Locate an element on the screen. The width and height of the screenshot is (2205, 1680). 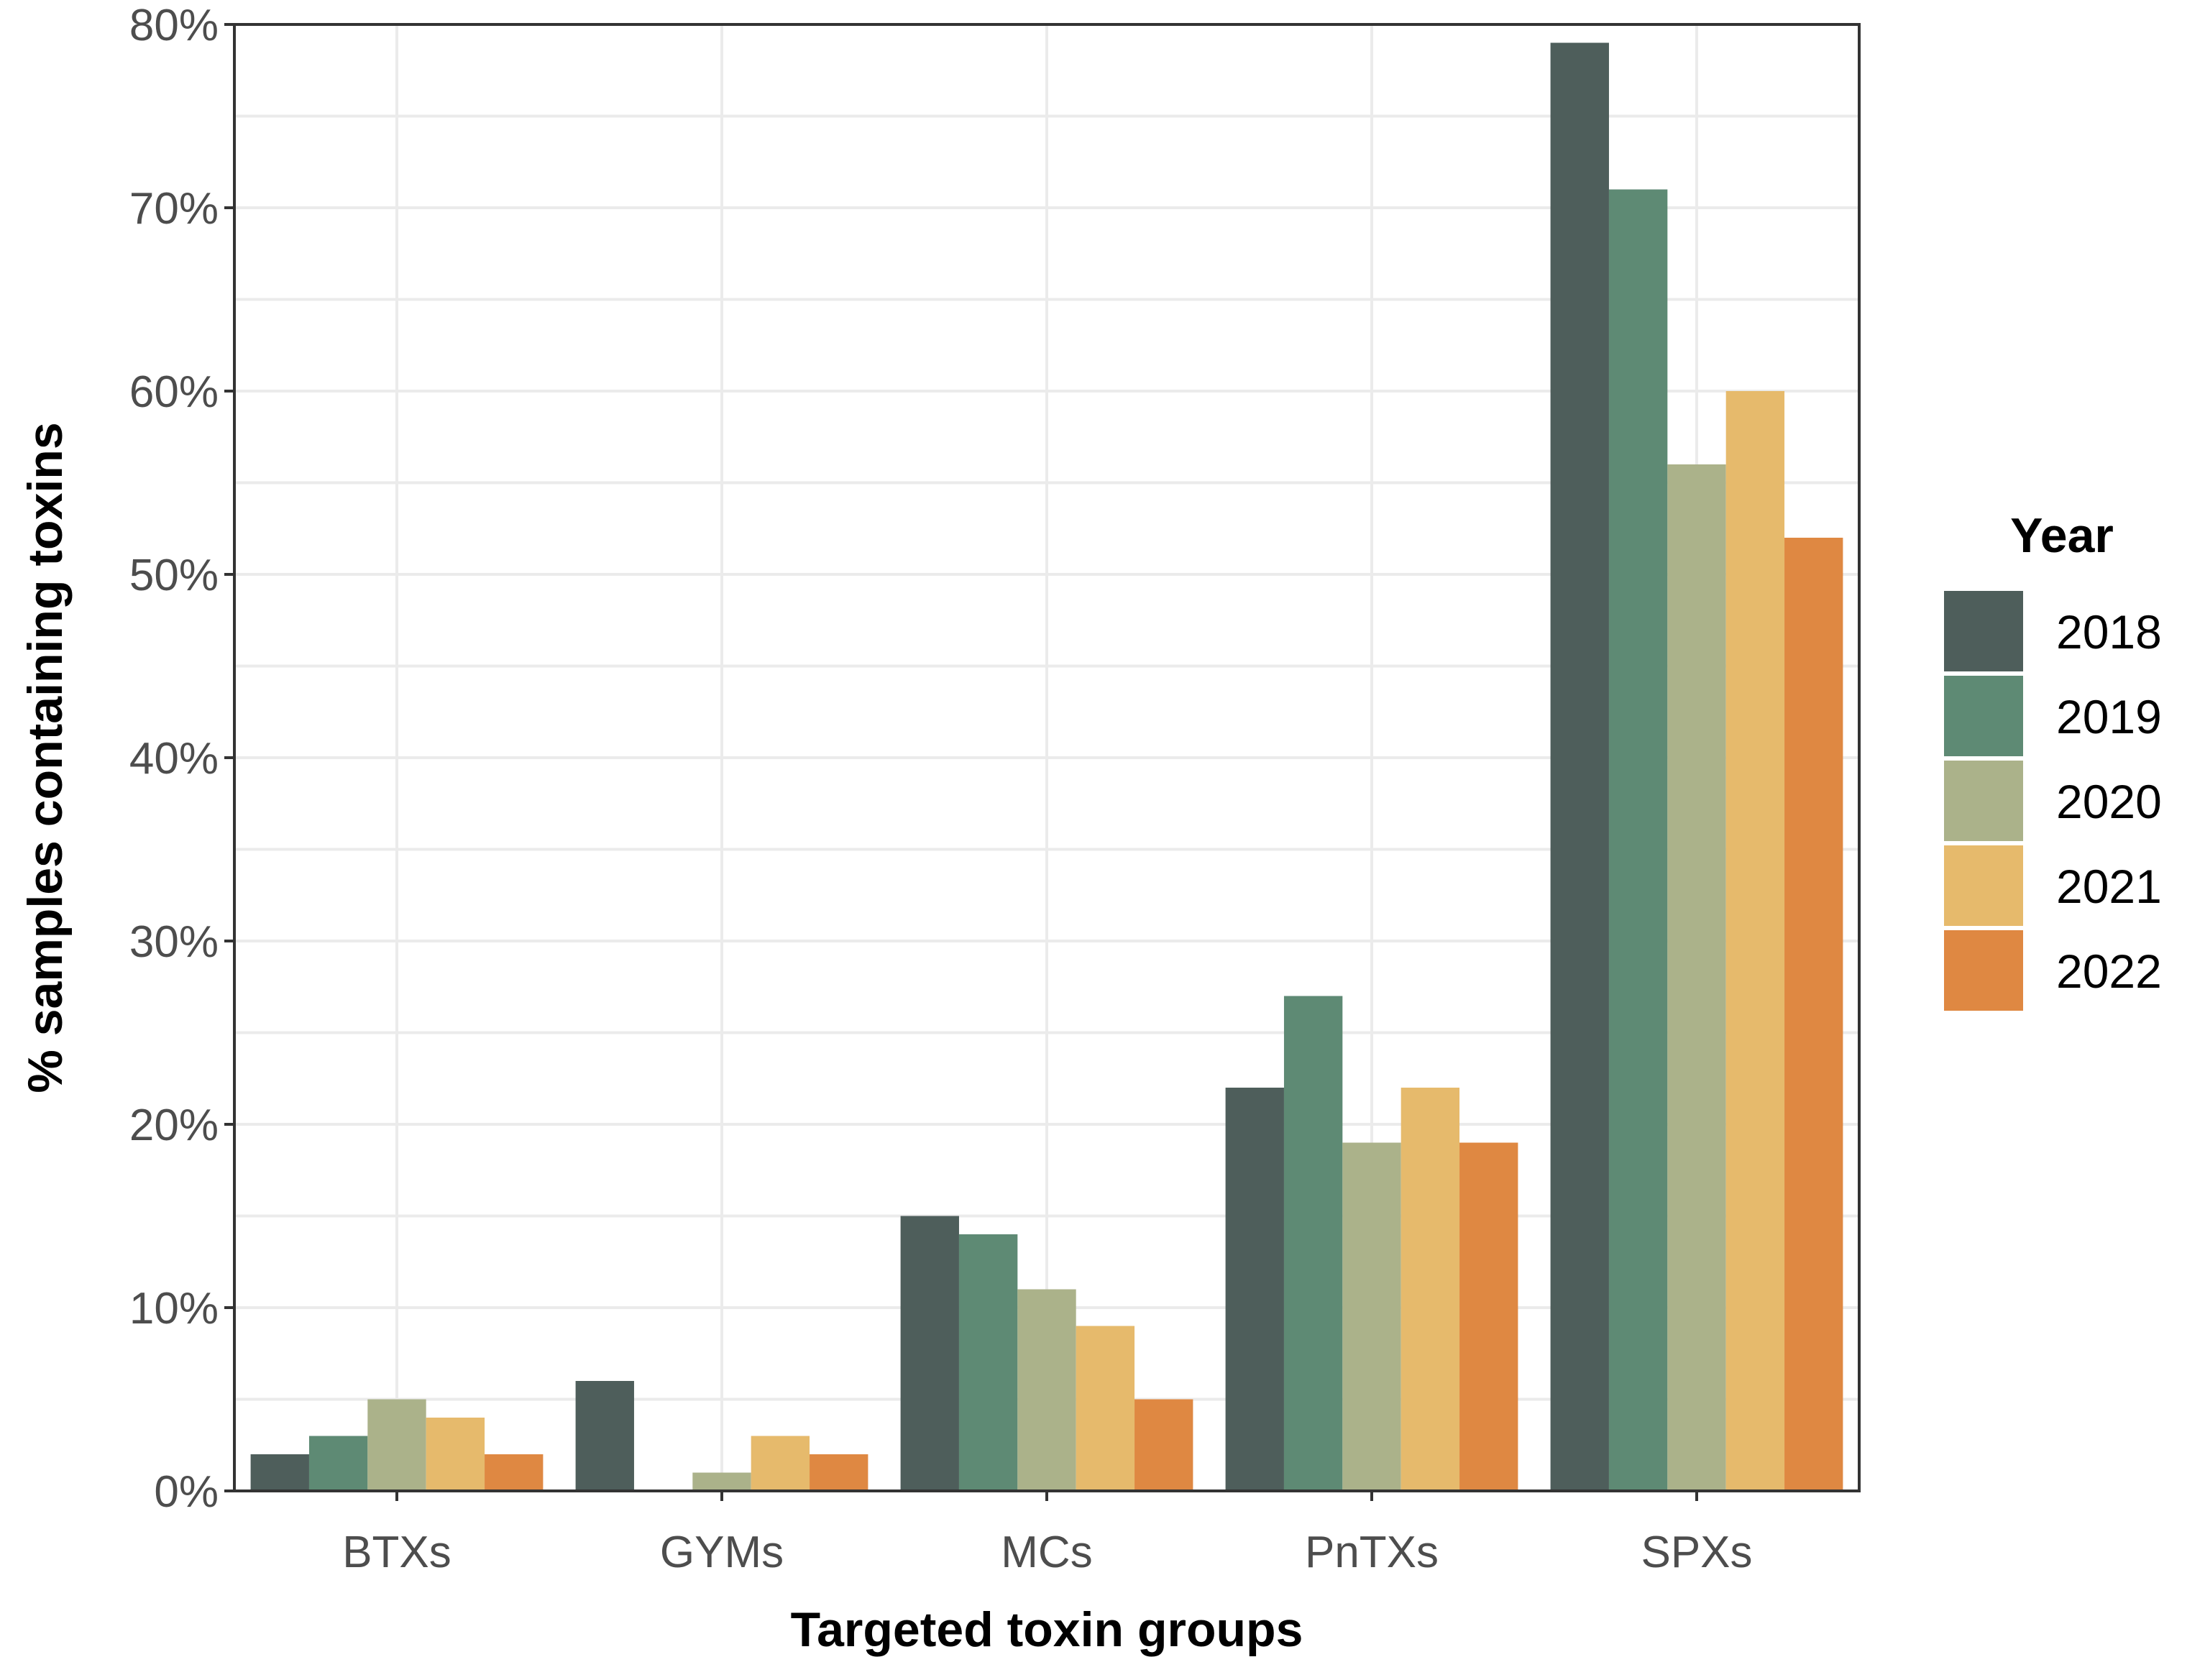
legend: 2018 2019 2020 2021 2022 is located at coordinates (2053, 801).